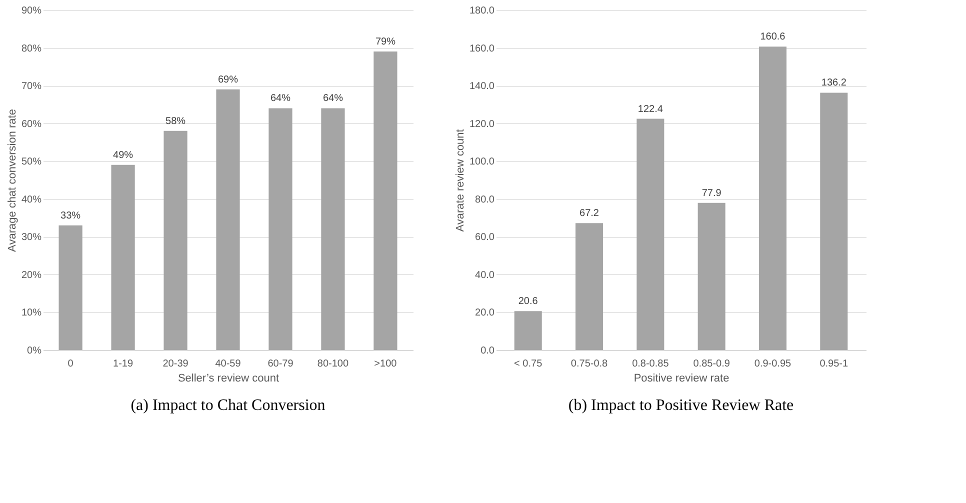 Image resolution: width=966 pixels, height=503 pixels. What do you see at coordinates (176, 121) in the screenshot?
I see `data-label: 58%` at bounding box center [176, 121].